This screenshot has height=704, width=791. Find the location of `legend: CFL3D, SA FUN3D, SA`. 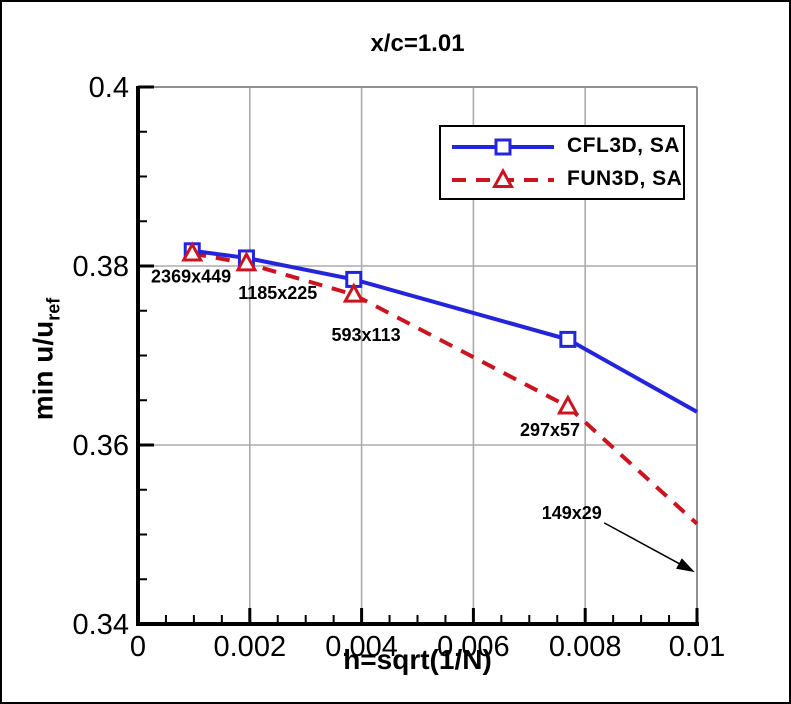

legend: CFL3D, SA FUN3D, SA is located at coordinates (562, 162).